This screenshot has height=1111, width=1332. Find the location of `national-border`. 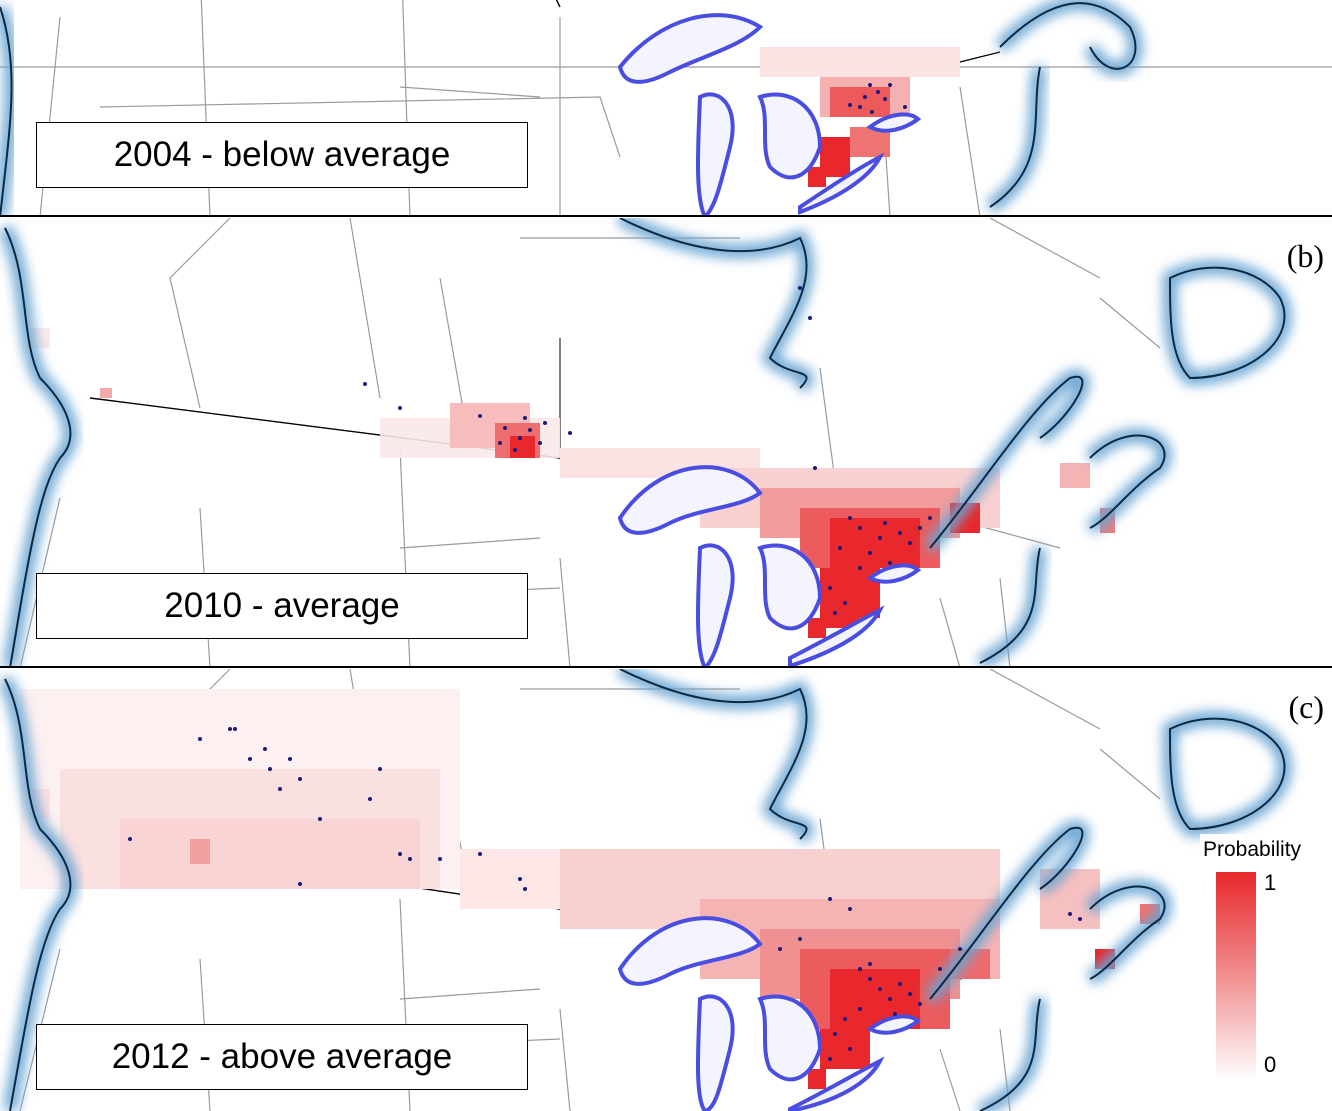

national-border is located at coordinates (558, 4).